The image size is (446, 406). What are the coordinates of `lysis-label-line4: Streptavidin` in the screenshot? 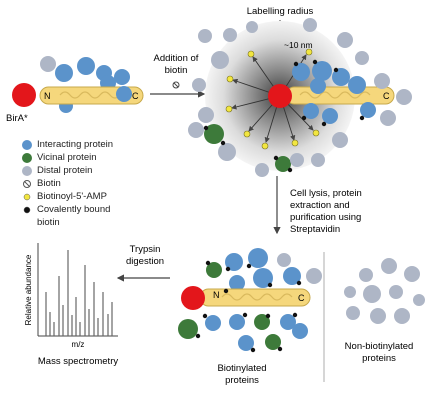 It's located at (315, 229).